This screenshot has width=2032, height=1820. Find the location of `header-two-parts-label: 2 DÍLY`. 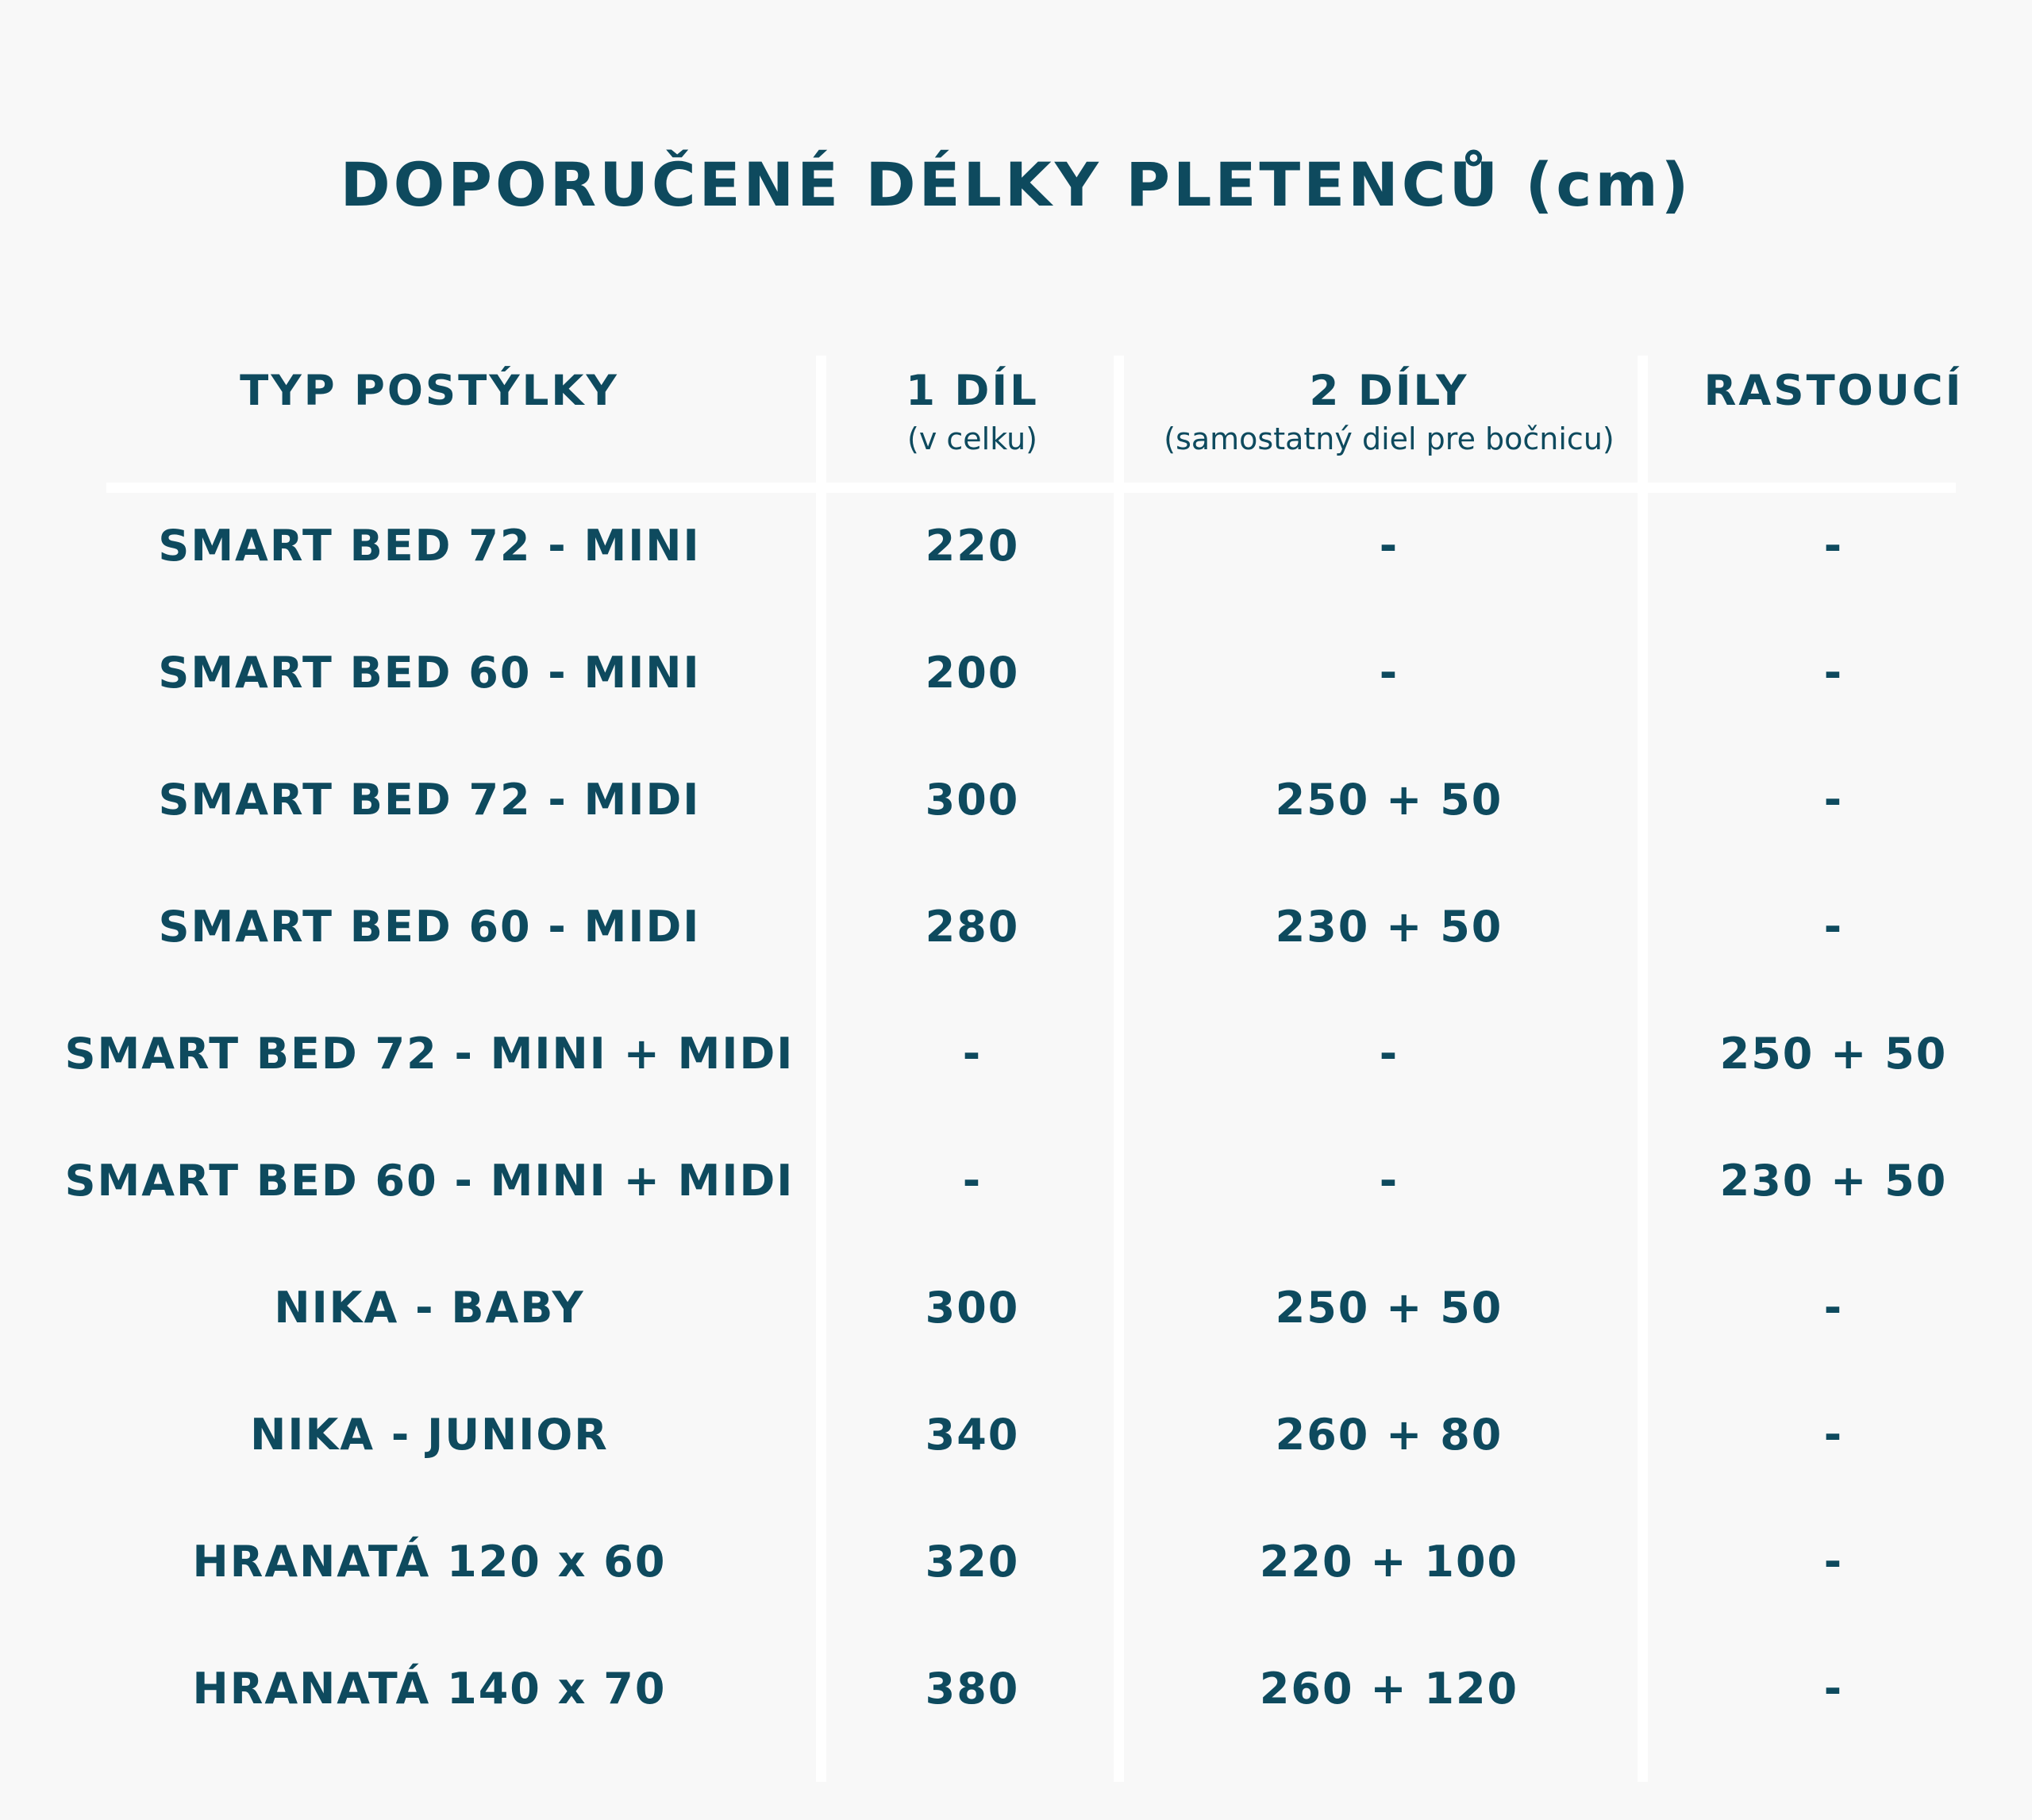

header-two-parts-label: 2 DÍLY is located at coordinates (1389, 391).